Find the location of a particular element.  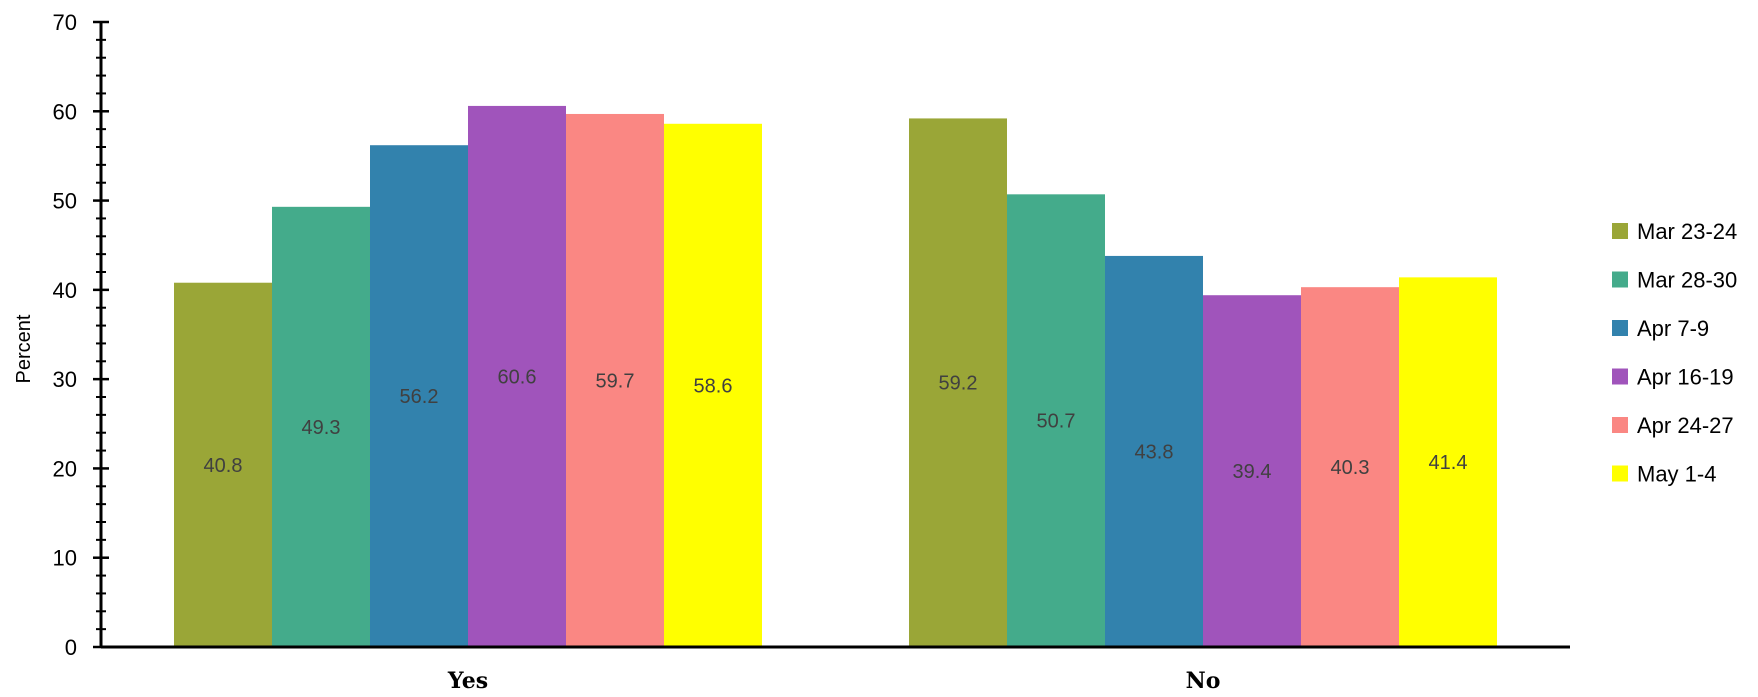

bar-data-label: 56.2 is located at coordinates (419, 397).